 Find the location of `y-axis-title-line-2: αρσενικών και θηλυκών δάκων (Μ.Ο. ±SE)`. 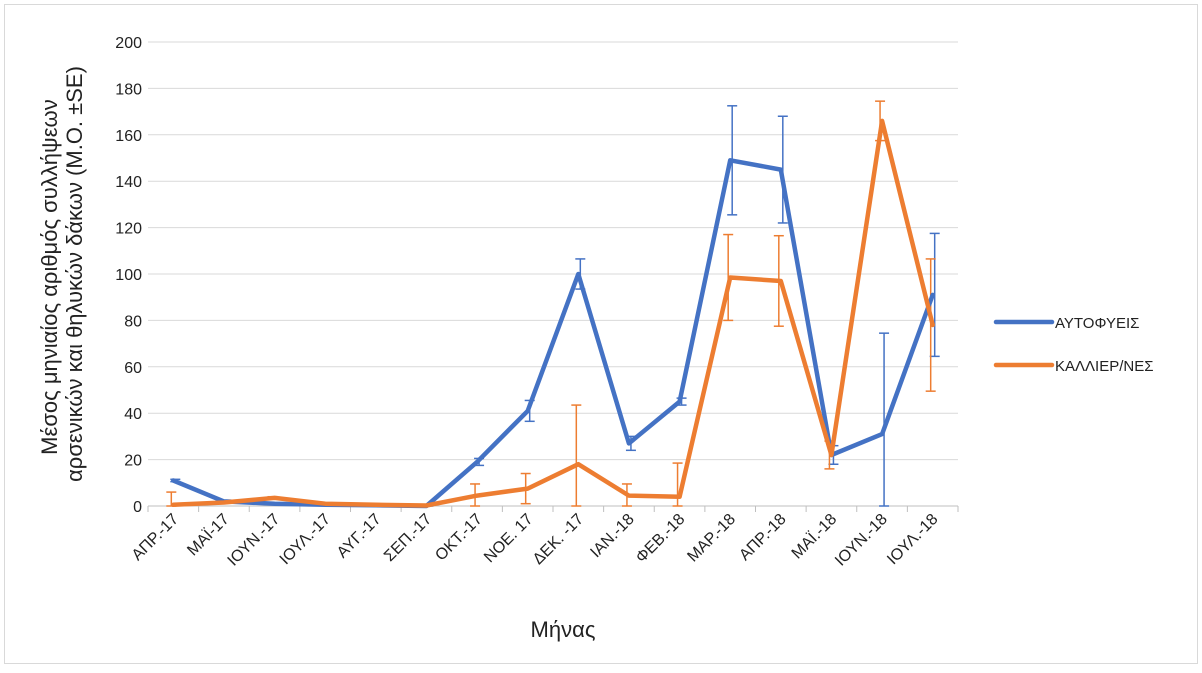

y-axis-title-line-2: αρσενικών και θηλυκών δάκων (Μ.Ο. ±SE) is located at coordinates (74, 274).